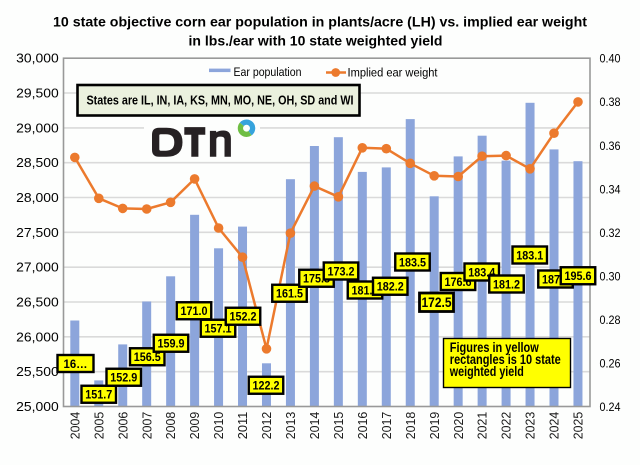 The width and height of the screenshot is (640, 465). What do you see at coordinates (435, 426) in the screenshot?
I see `svg-text: 2019` at bounding box center [435, 426].